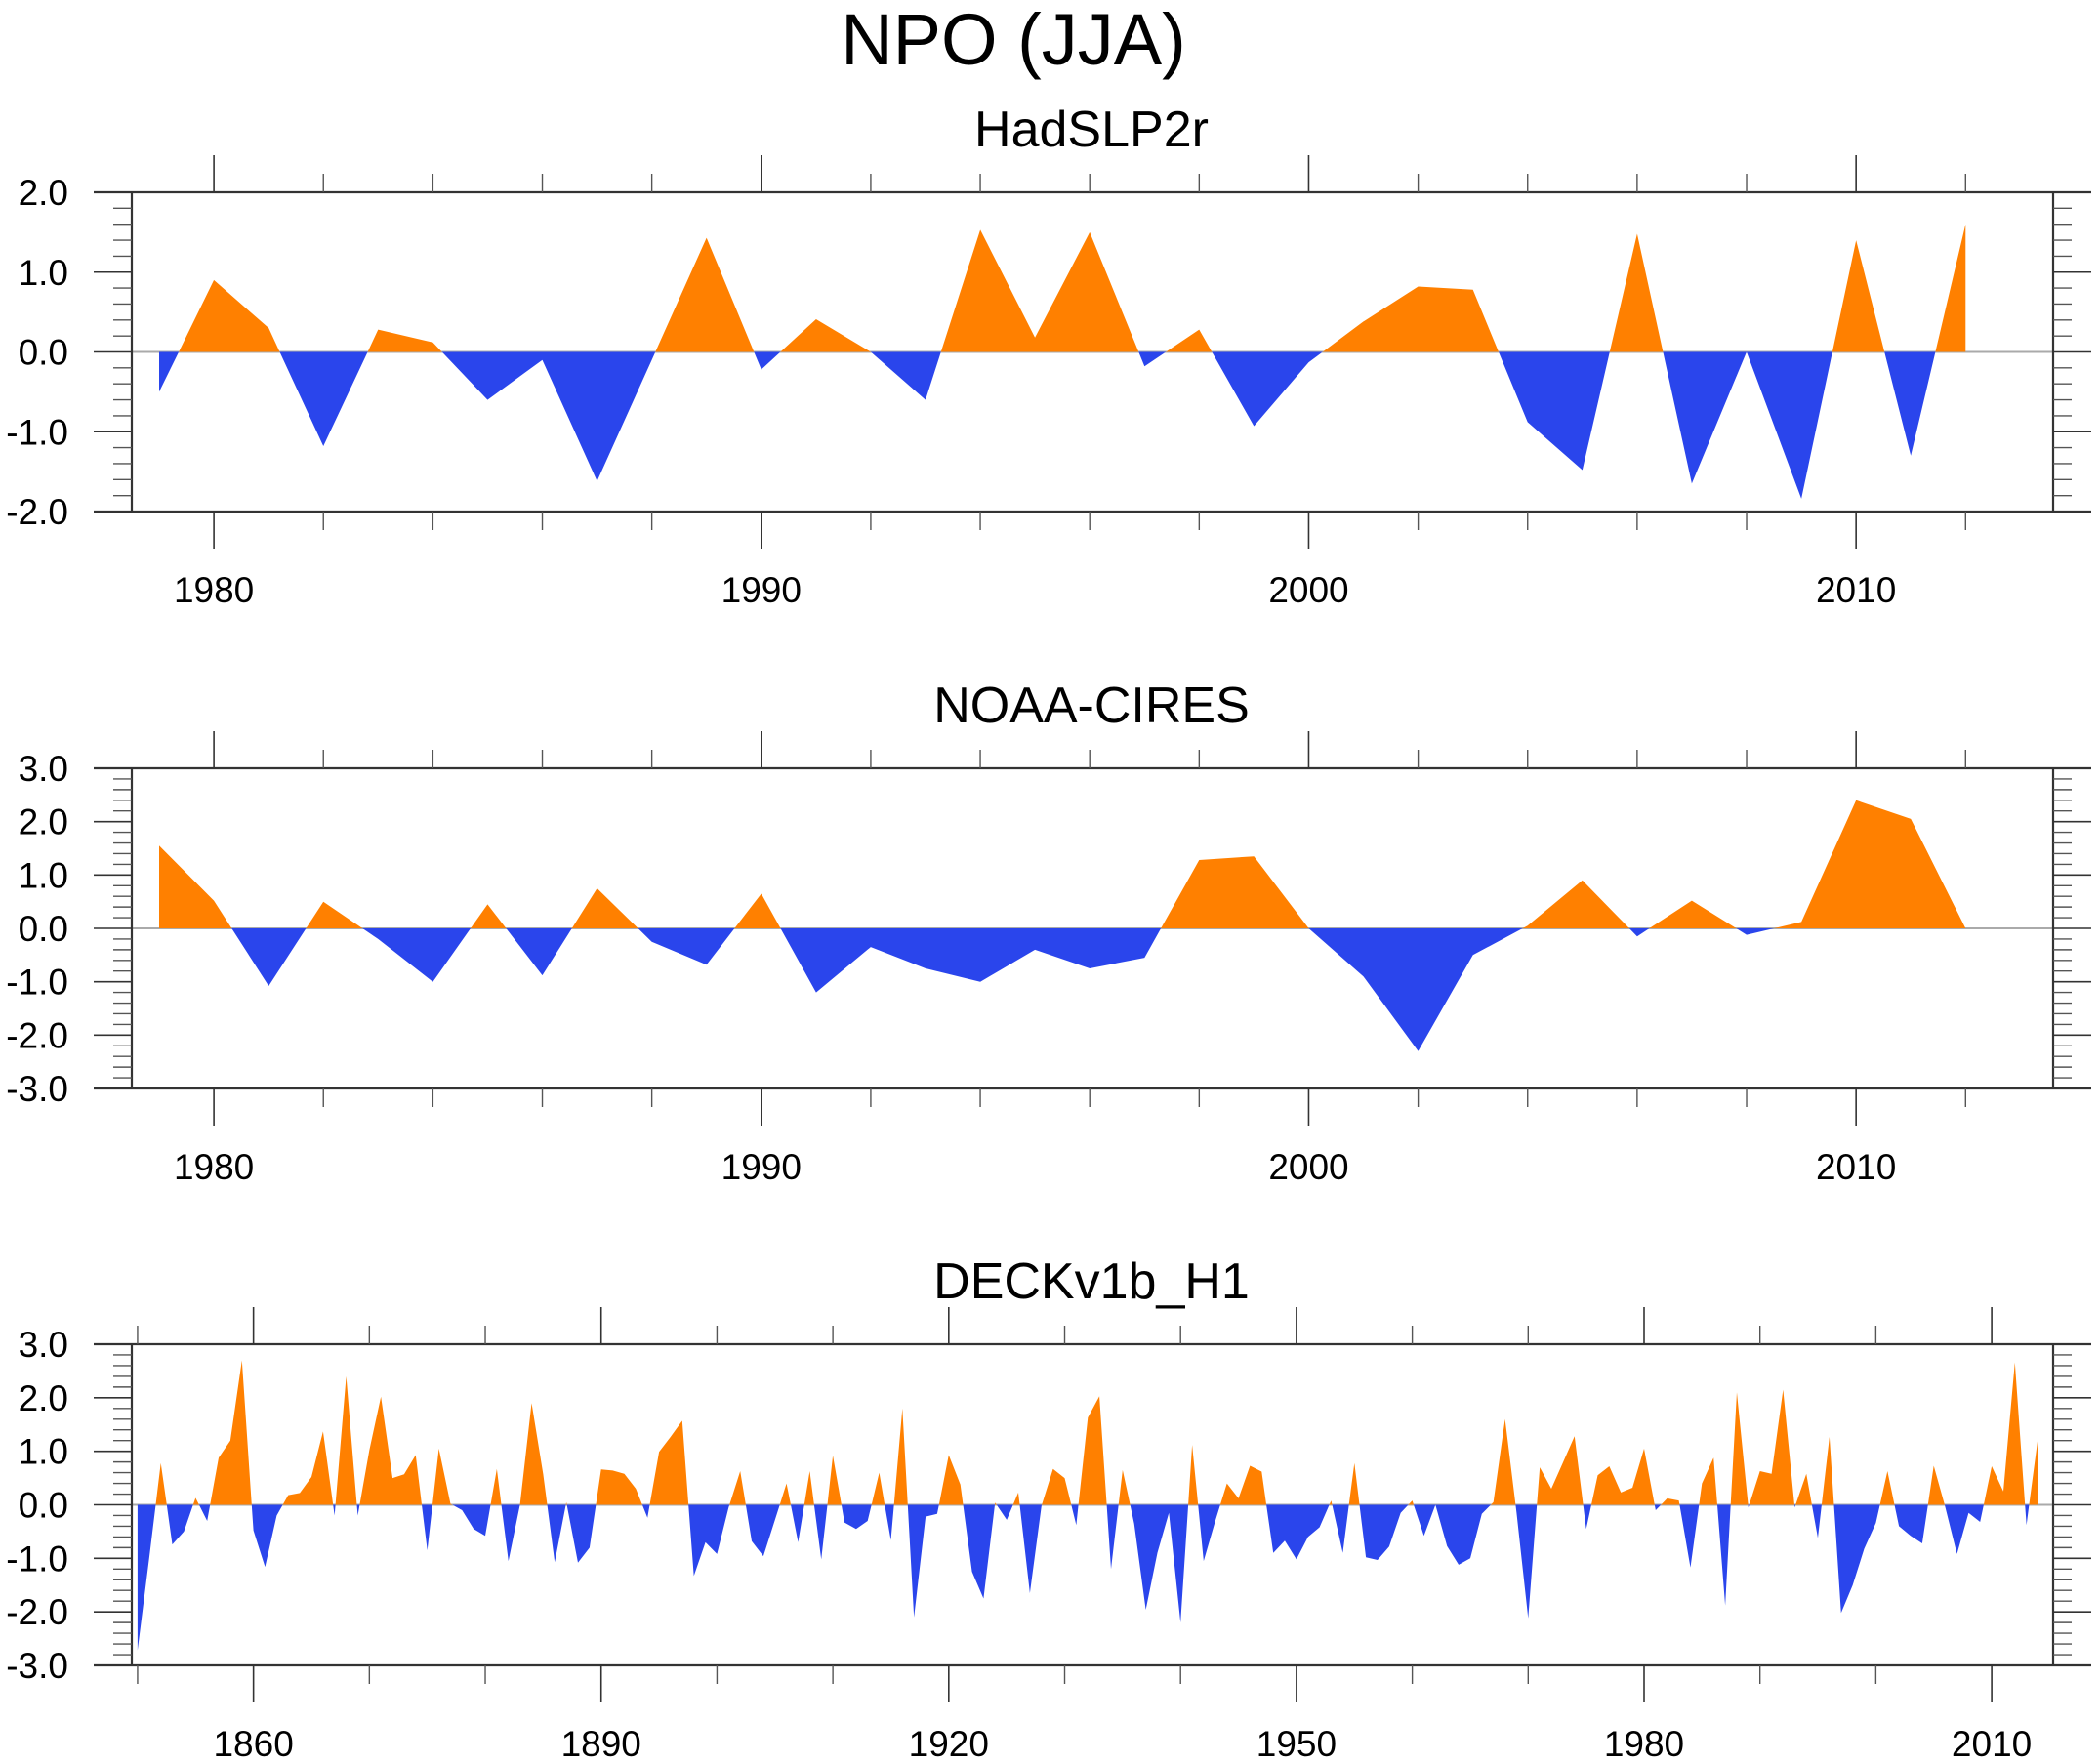  What do you see at coordinates (1091, 130) in the screenshot?
I see `panel-title: HadSLP2r` at bounding box center [1091, 130].